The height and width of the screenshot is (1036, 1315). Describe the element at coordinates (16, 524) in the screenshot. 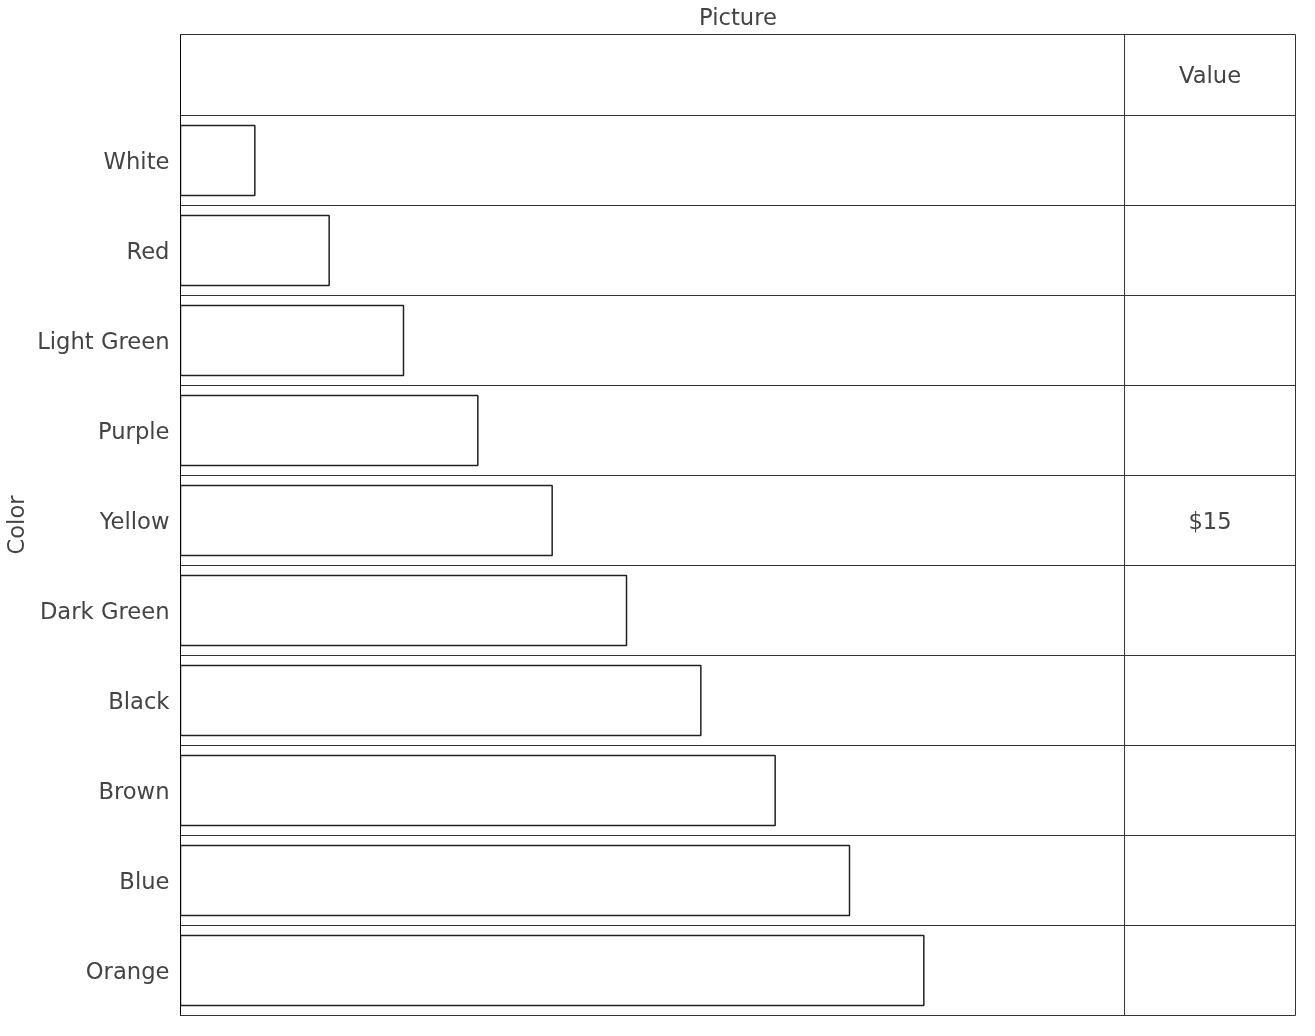

I see `y-axis-title: Color` at that location.